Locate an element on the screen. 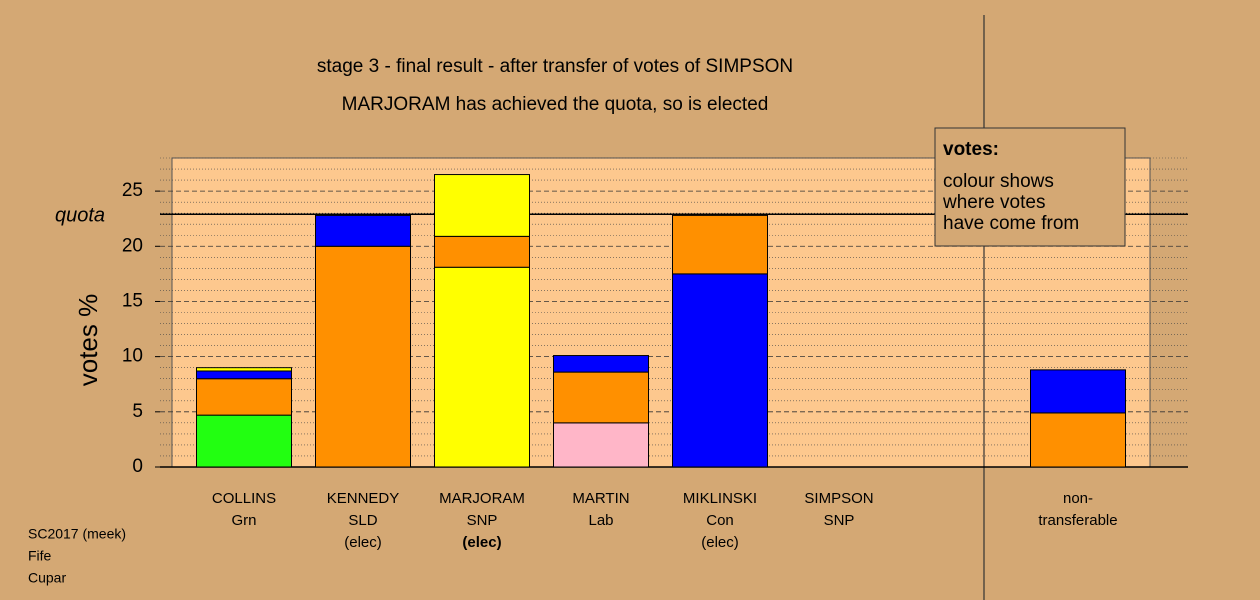 The height and width of the screenshot is (600, 1260). x-tick-label: non- is located at coordinates (1078, 498).